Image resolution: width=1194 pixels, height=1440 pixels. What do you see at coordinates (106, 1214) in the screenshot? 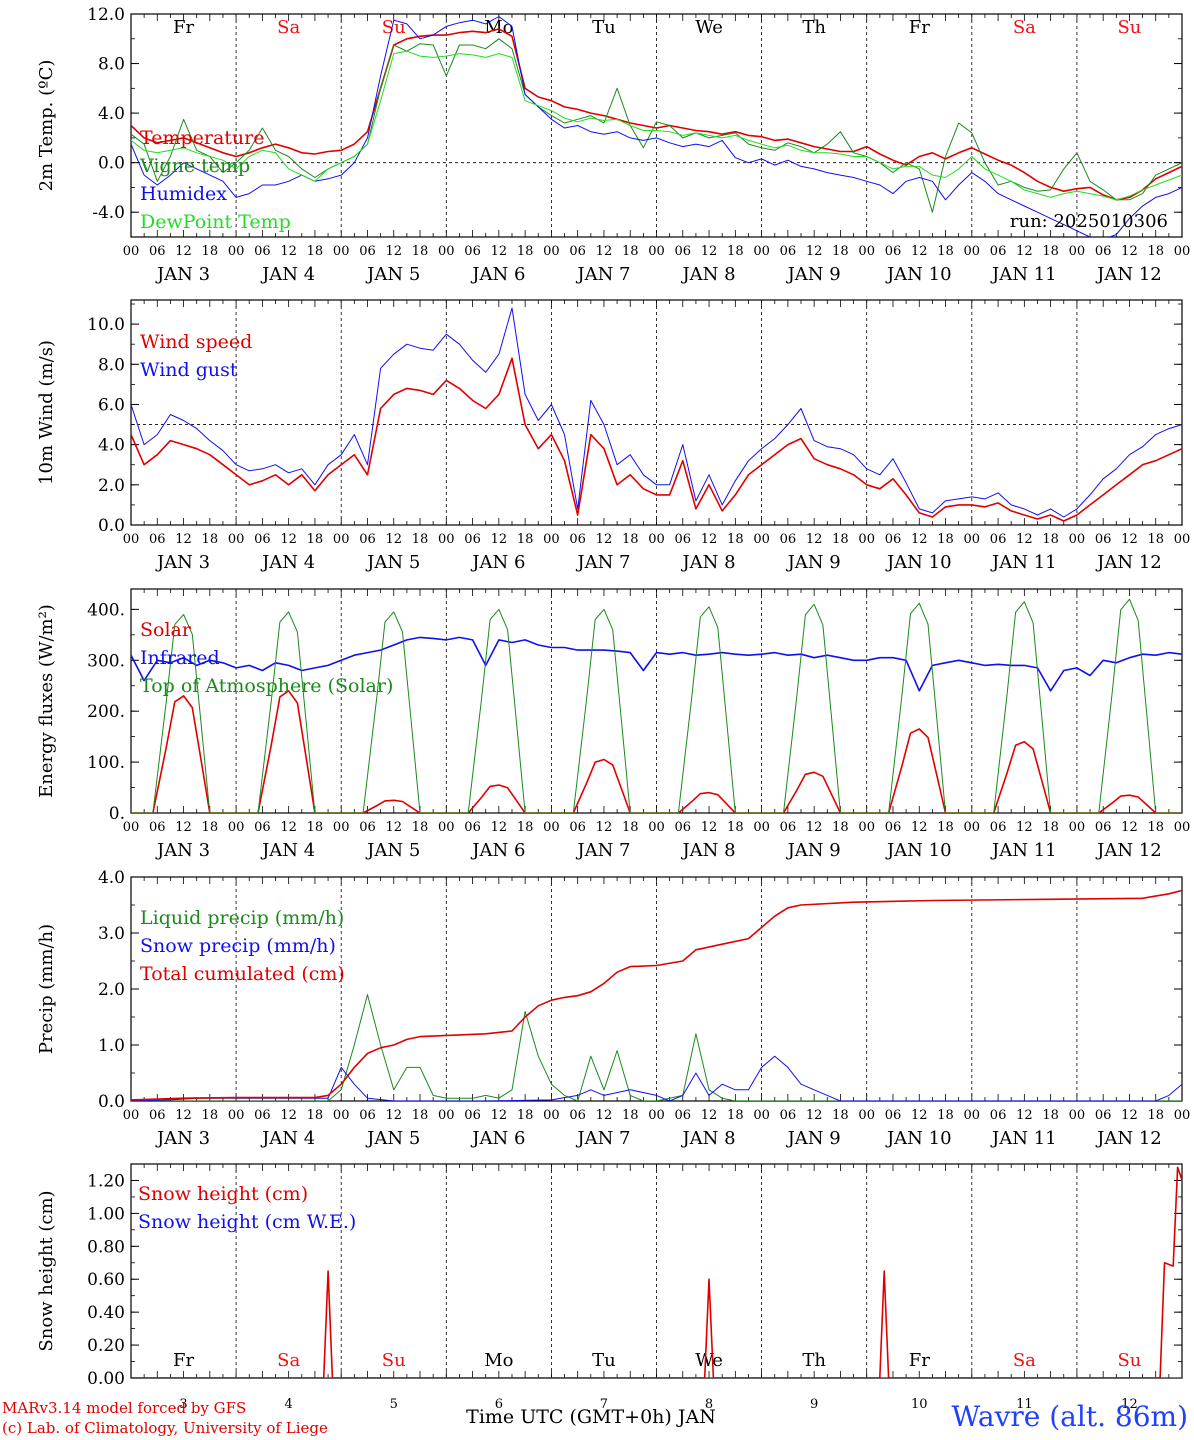
I see `y-tick-label: 1.00` at bounding box center [106, 1214].